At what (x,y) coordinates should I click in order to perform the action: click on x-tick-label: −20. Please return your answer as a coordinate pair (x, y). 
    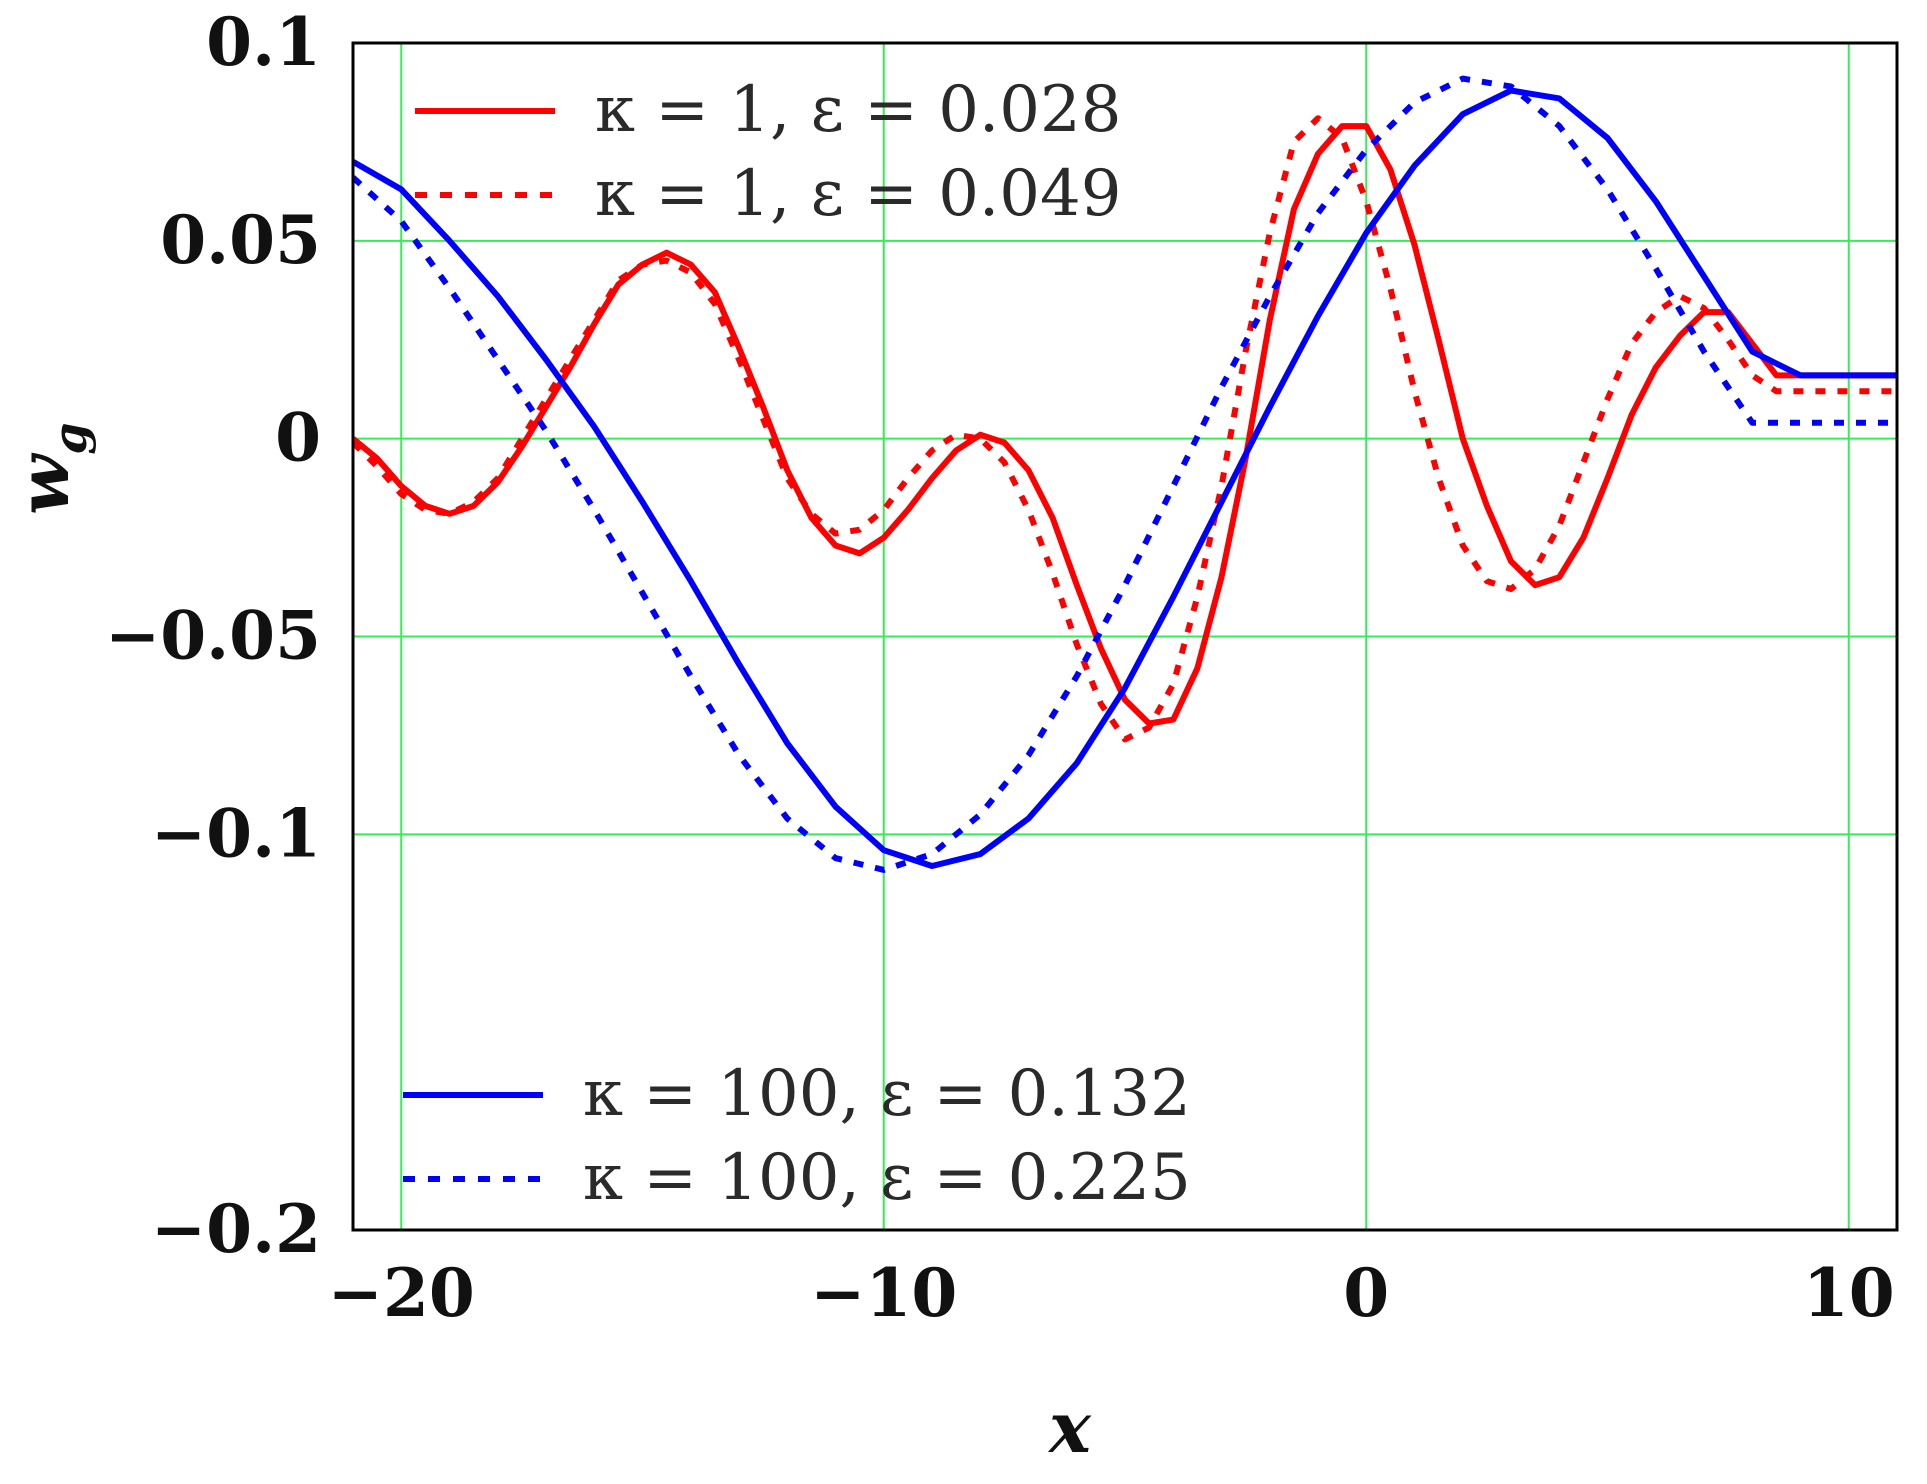
    Looking at the image, I should click on (401, 1293).